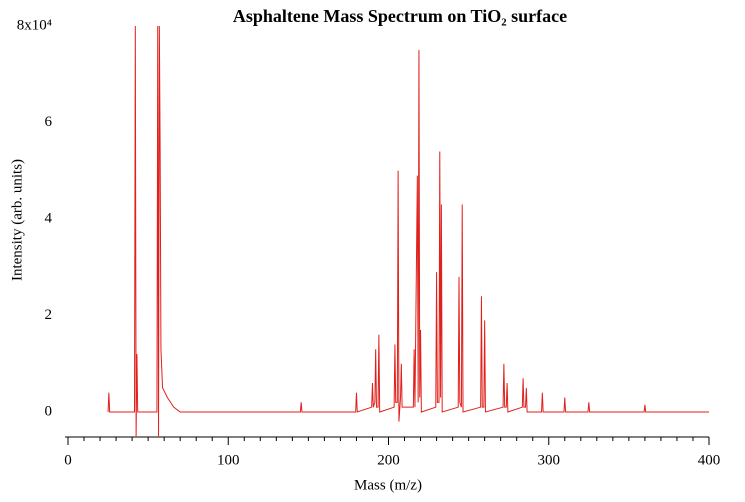 This screenshot has height=502, width=745. I want to click on x-tick-label: 100, so click(228, 460).